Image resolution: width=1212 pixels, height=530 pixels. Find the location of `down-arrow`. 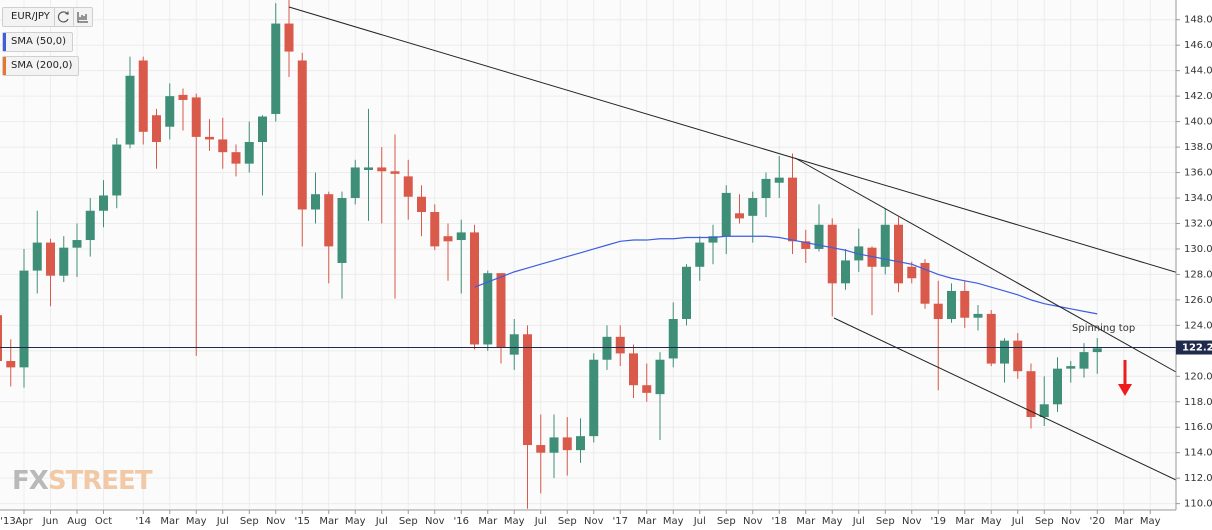

down-arrow is located at coordinates (1125, 378).